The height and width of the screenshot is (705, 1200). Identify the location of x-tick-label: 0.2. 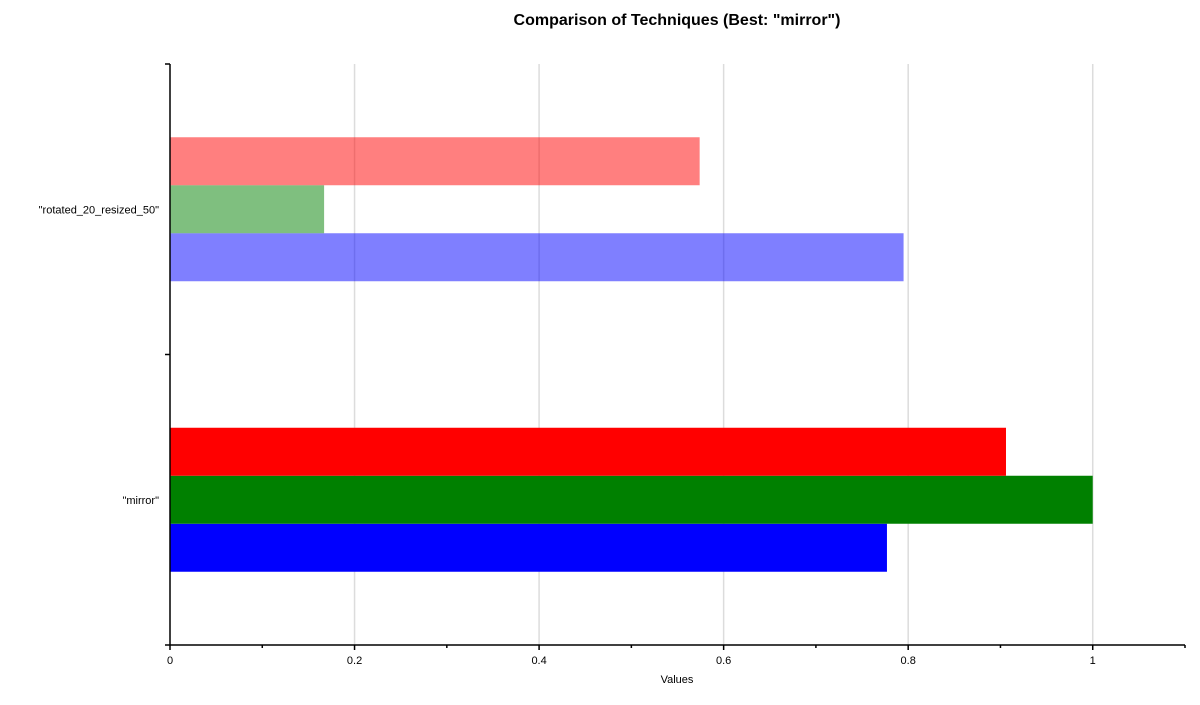
(354, 661).